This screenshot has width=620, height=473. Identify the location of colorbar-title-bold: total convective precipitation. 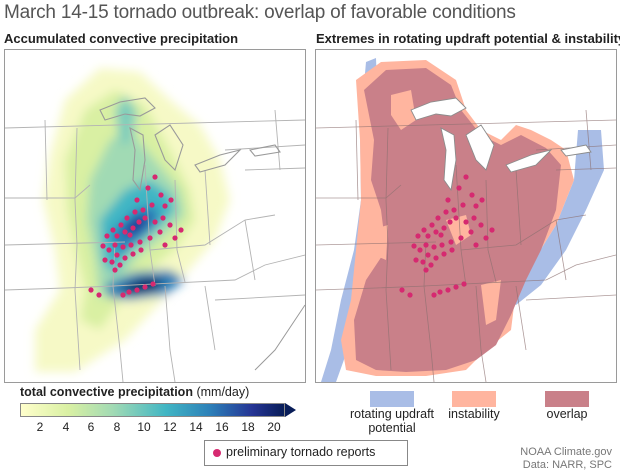
(106, 392).